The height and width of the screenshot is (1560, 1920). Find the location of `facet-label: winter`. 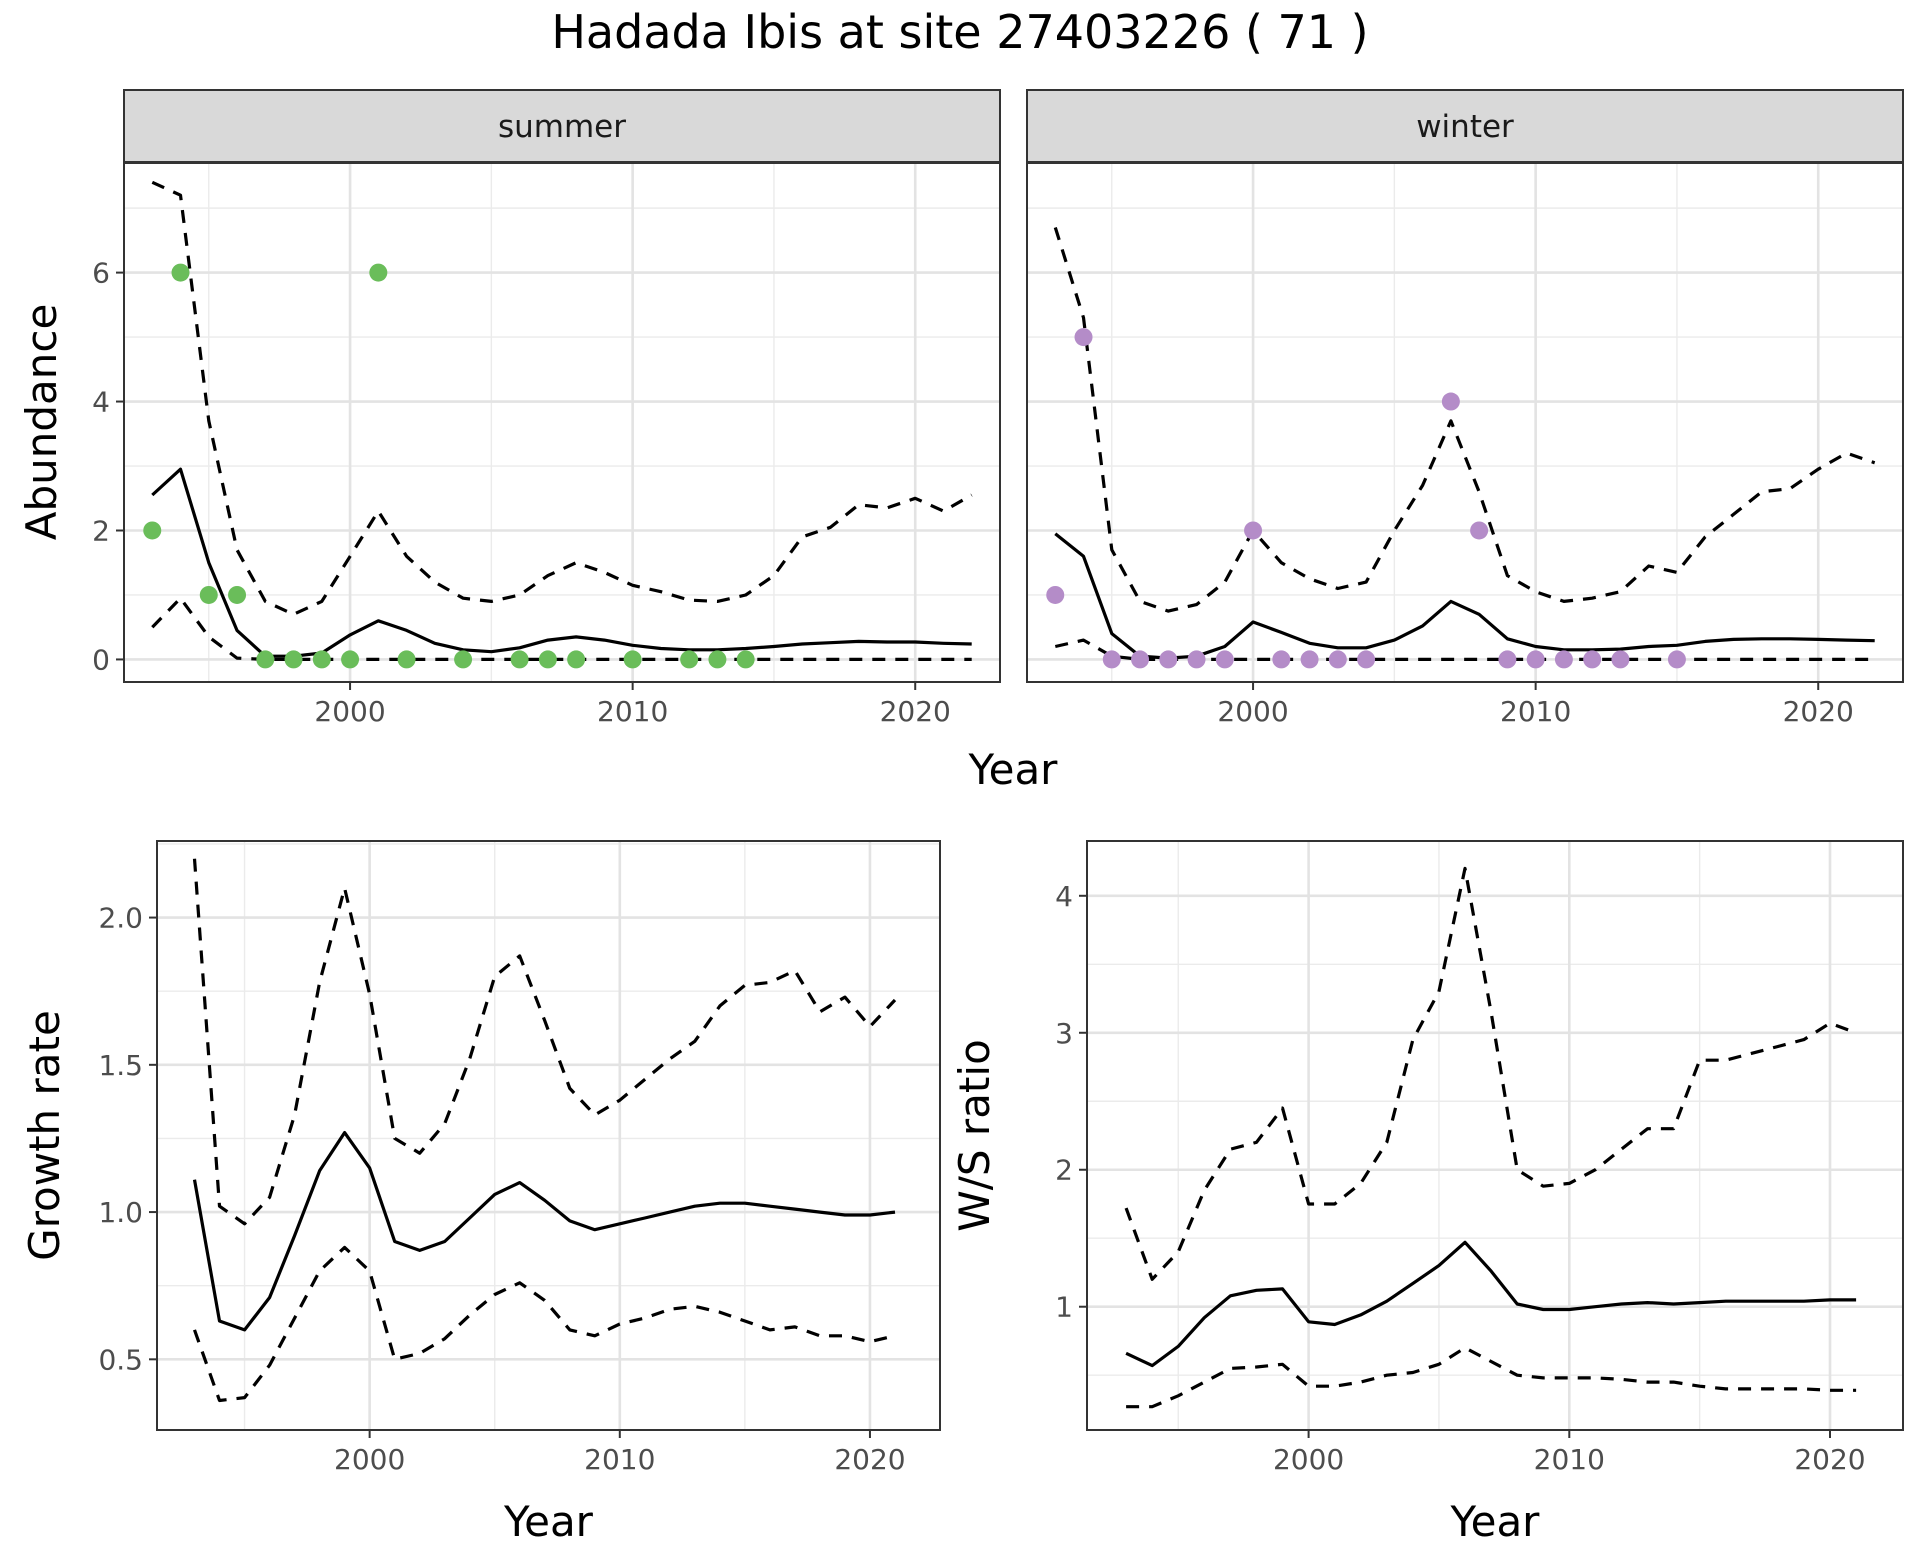

facet-label: winter is located at coordinates (1465, 127).